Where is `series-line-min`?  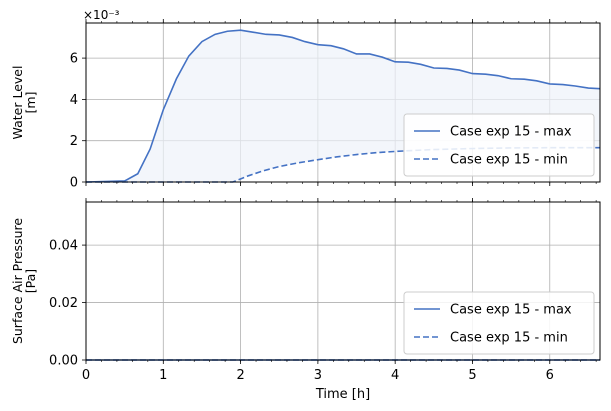 series-line-min is located at coordinates (343, 164).